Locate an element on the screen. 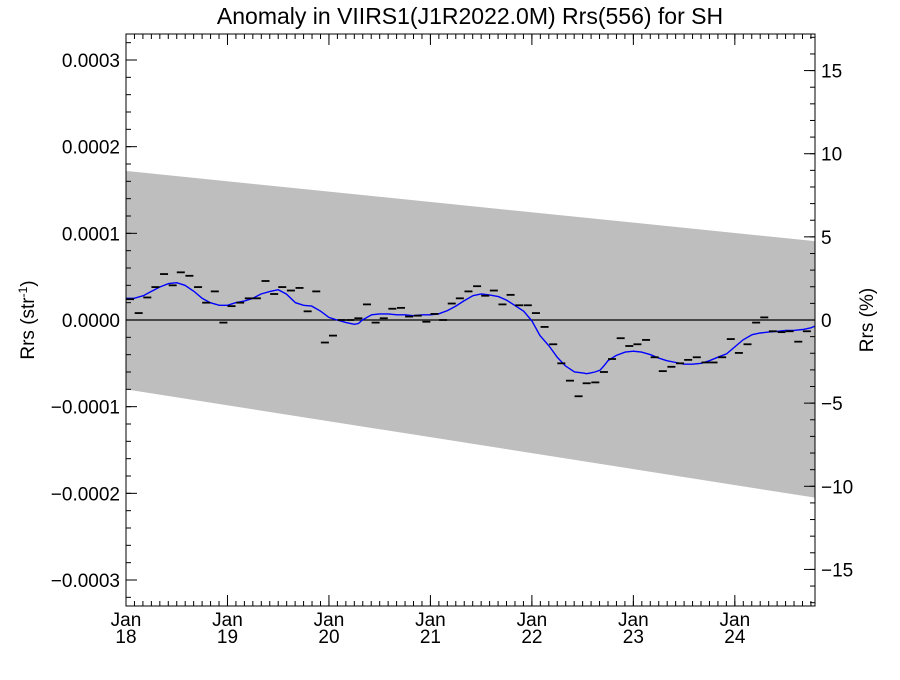 The width and height of the screenshot is (900, 680). monthly-points-layer is located at coordinates (468, 334).